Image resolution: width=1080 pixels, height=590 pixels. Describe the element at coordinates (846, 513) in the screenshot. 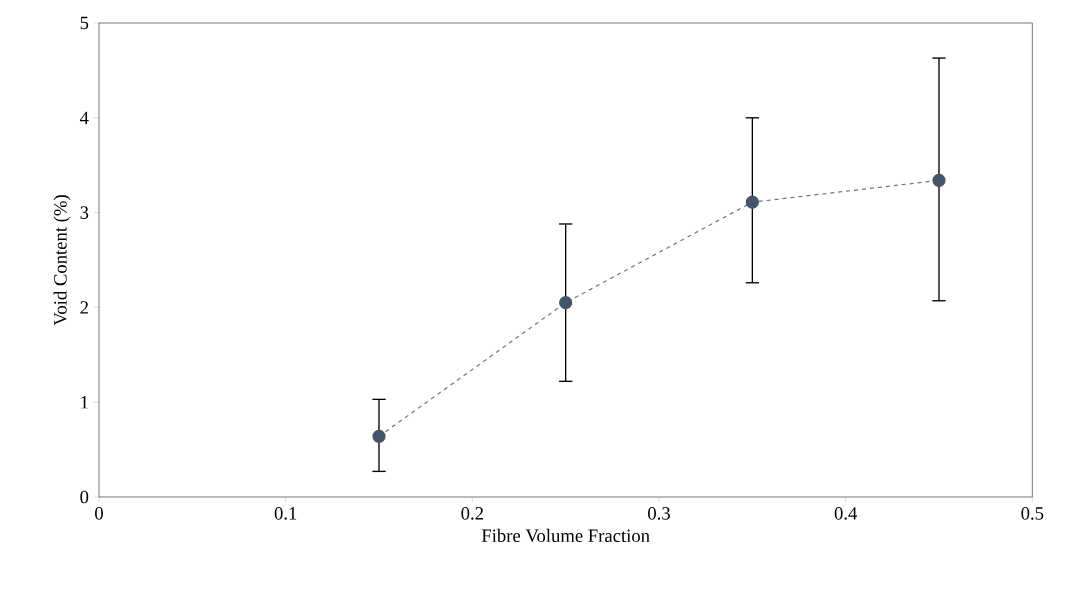

I see `x-tick-label: 0.4` at that location.